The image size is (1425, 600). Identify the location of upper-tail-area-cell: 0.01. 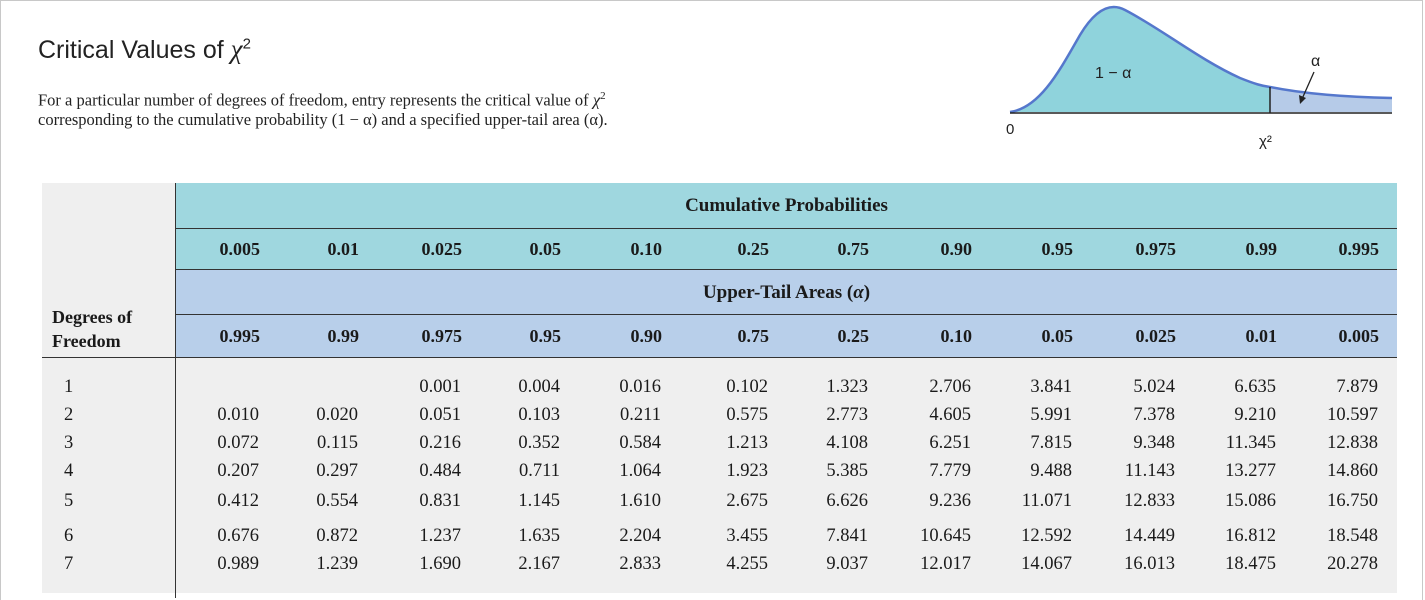
(1261, 335).